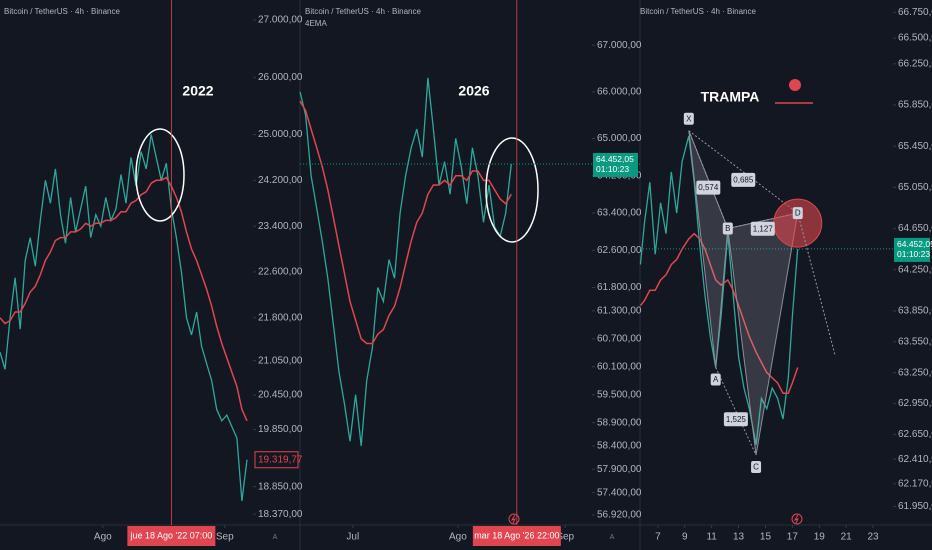  Describe the element at coordinates (619, 310) in the screenshot. I see `y-tick-label: 61.300,00` at that location.